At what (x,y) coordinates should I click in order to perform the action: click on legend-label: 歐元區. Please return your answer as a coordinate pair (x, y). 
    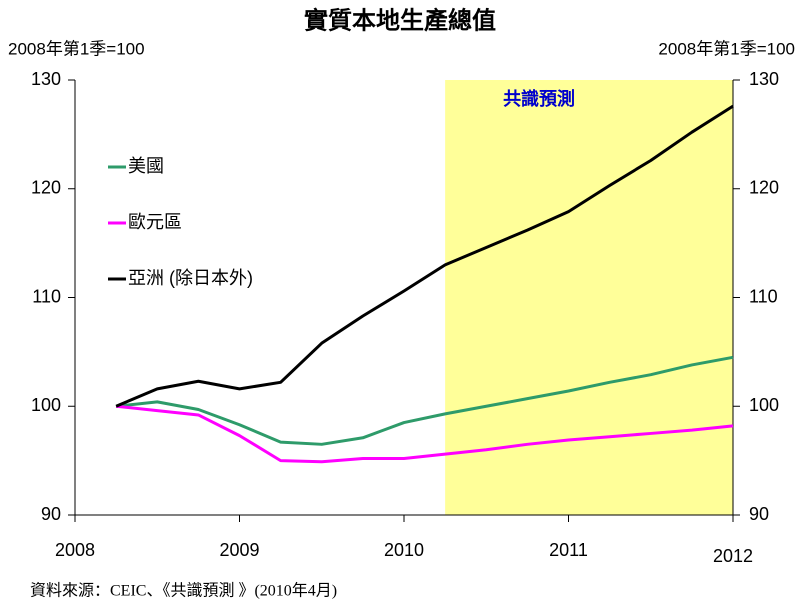
    Looking at the image, I should click on (155, 222).